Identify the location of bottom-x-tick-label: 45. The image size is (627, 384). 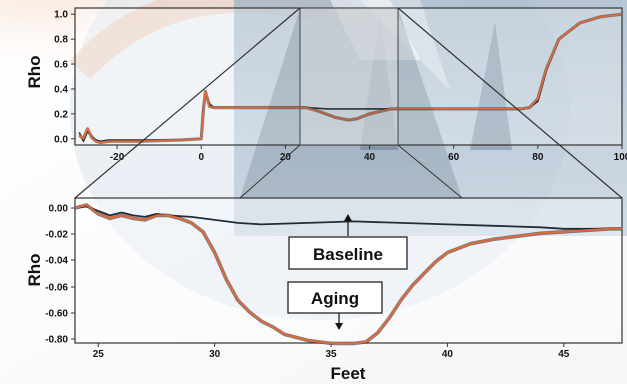
(564, 354).